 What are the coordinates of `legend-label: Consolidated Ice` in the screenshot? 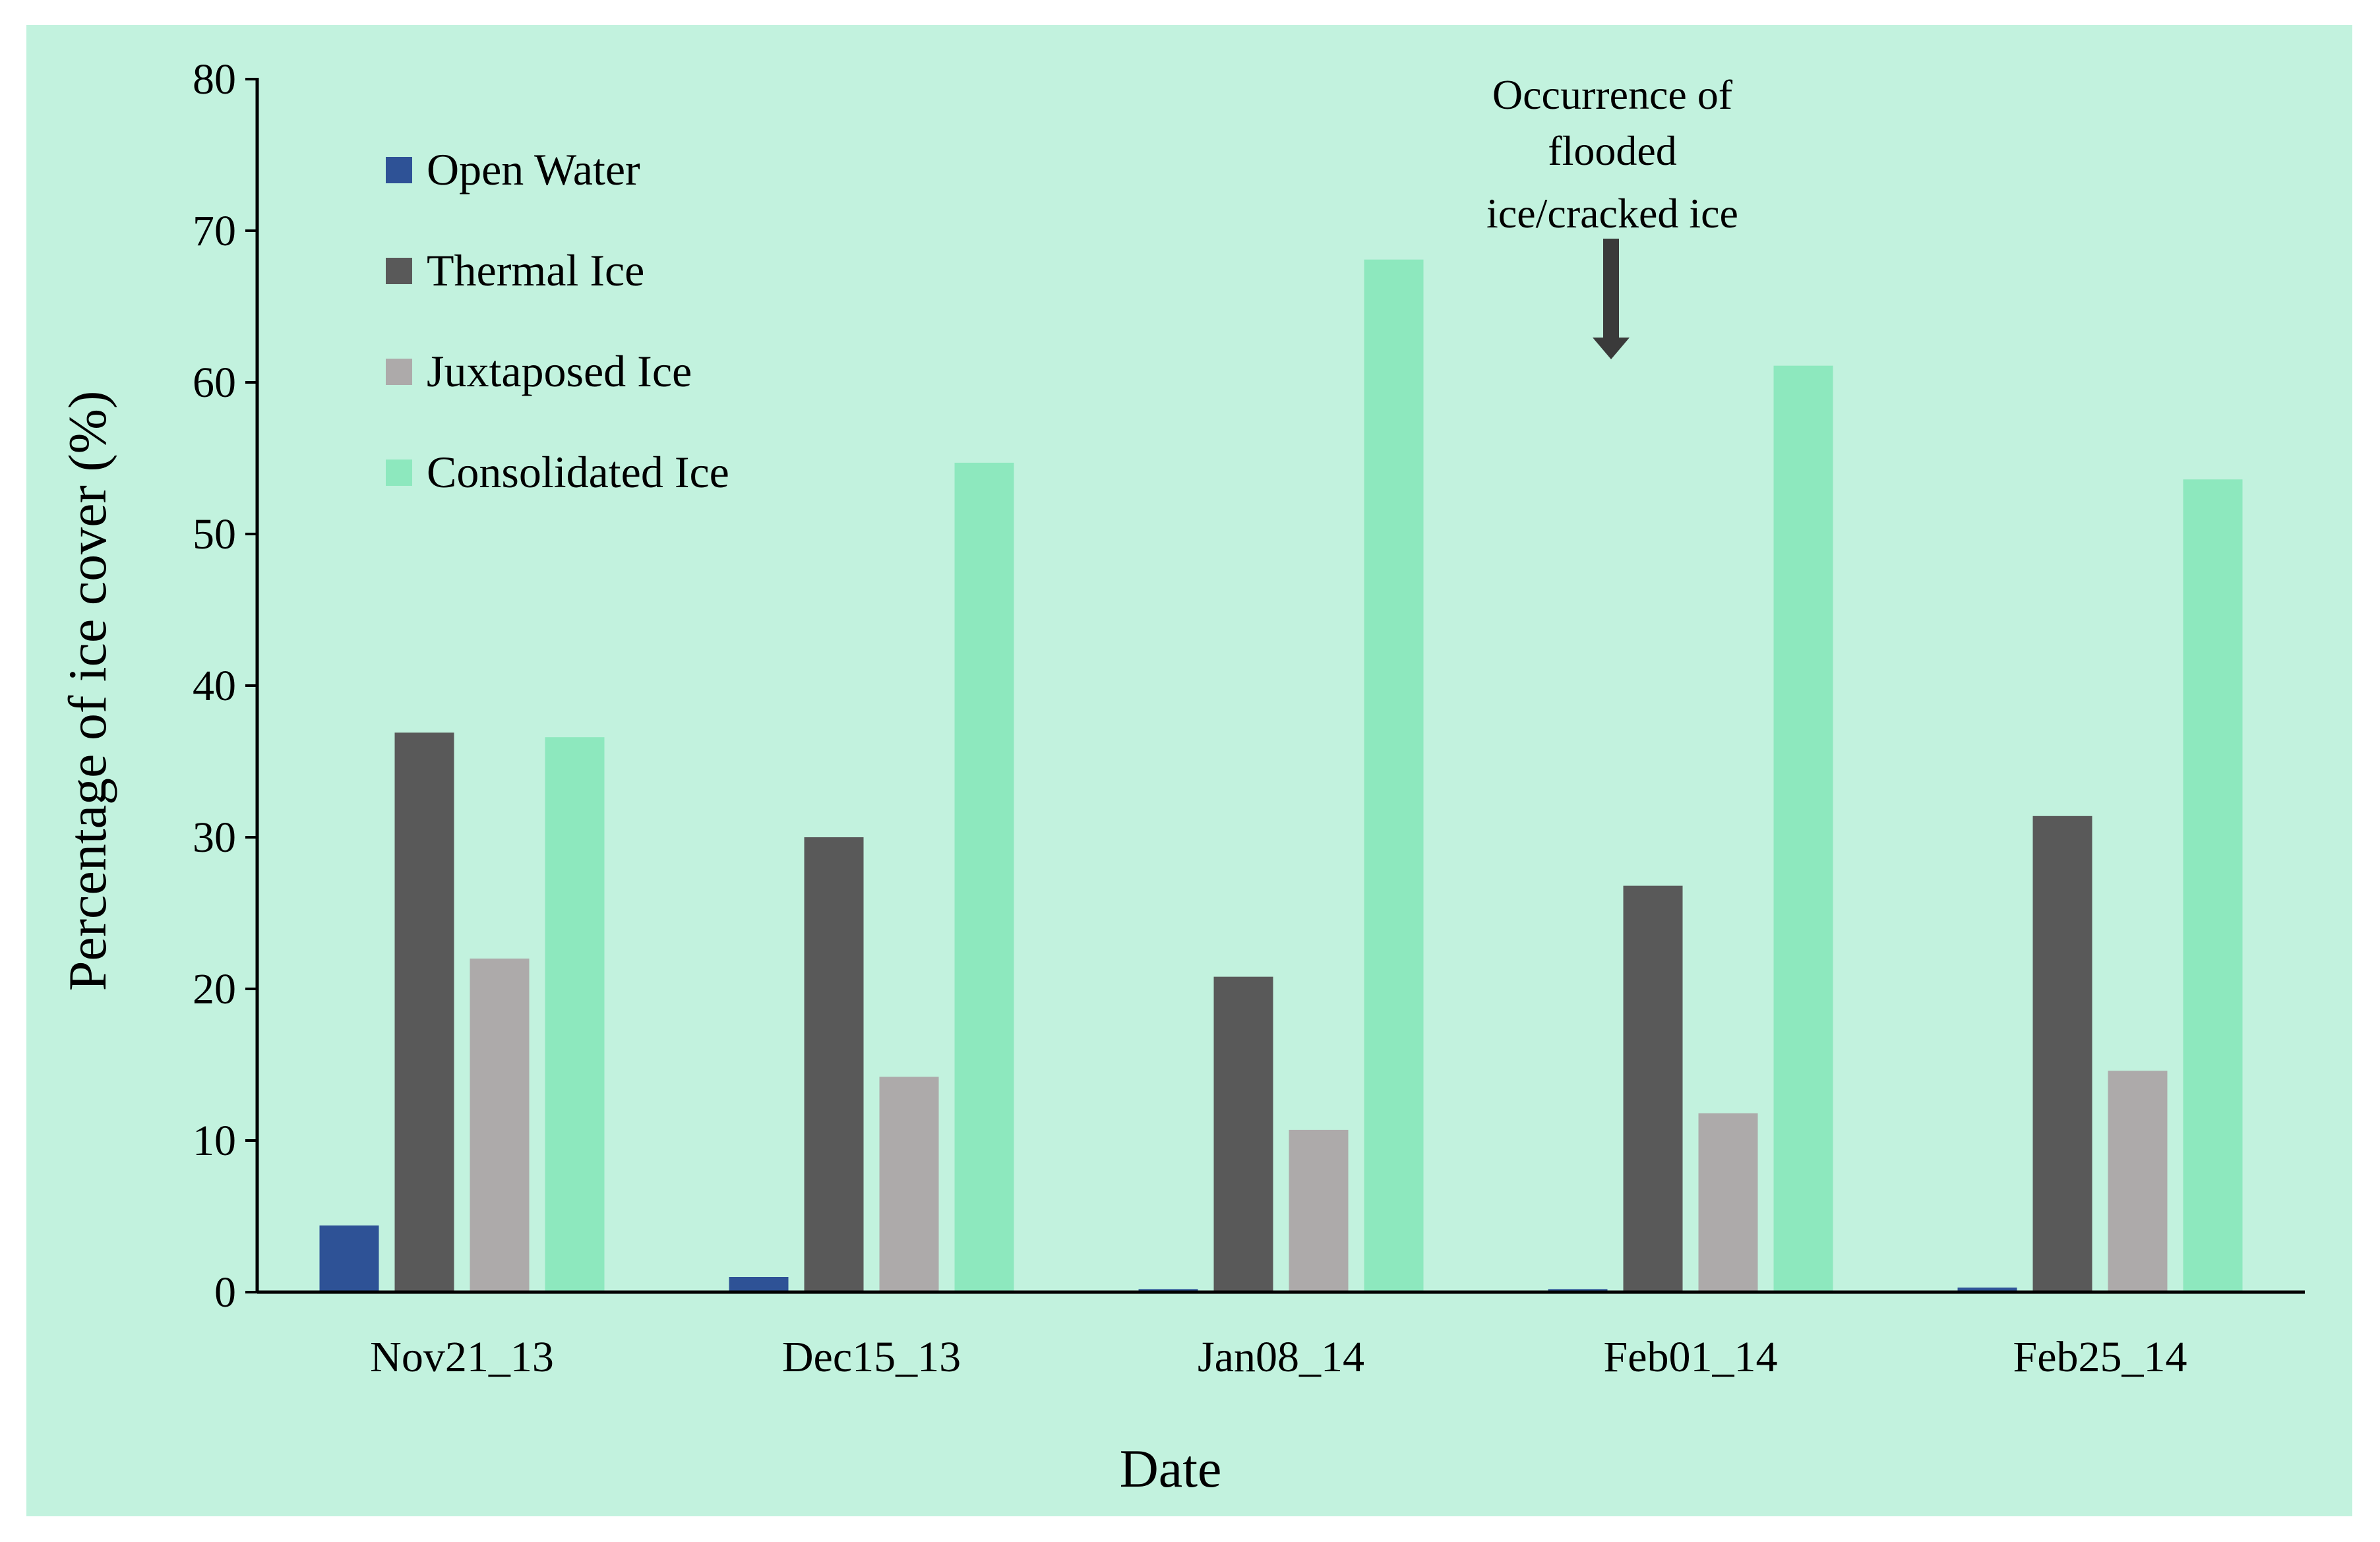 It's located at (578, 472).